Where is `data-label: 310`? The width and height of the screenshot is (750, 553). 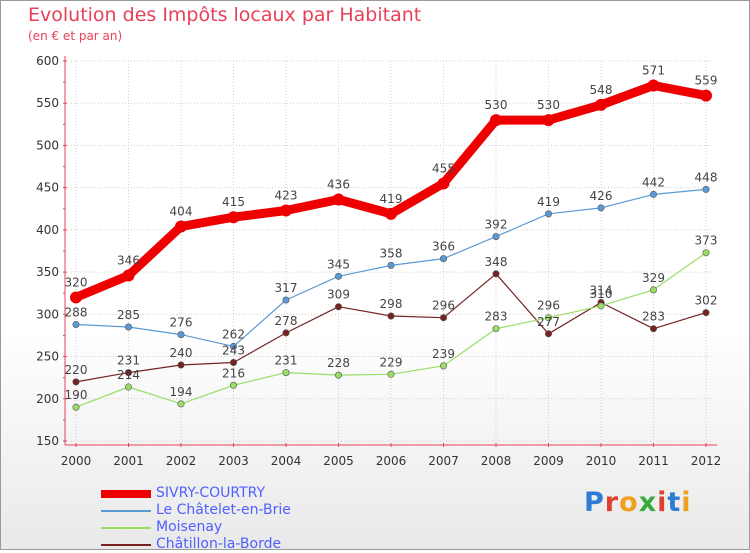 data-label: 310 is located at coordinates (601, 294).